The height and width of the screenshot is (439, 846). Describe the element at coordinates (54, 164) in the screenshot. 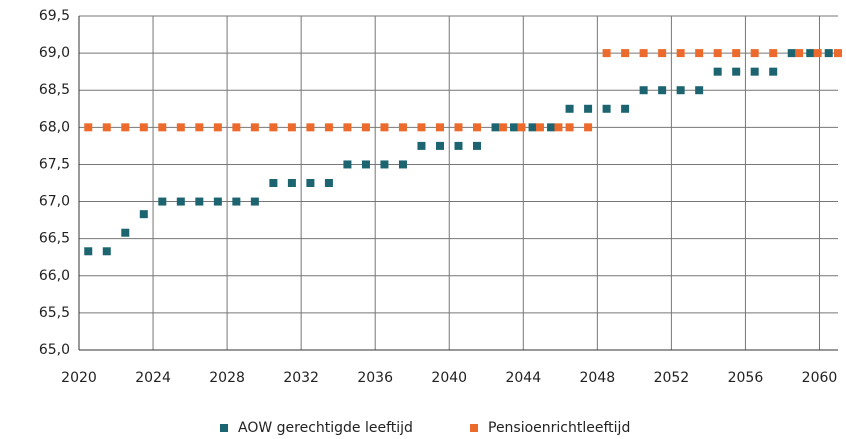

I see `y-tick-label: 67,5` at that location.